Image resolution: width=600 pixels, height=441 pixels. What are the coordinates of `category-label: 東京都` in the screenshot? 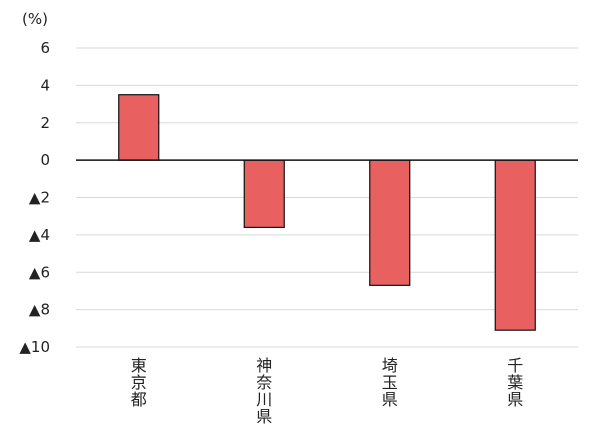 It's located at (139, 382).